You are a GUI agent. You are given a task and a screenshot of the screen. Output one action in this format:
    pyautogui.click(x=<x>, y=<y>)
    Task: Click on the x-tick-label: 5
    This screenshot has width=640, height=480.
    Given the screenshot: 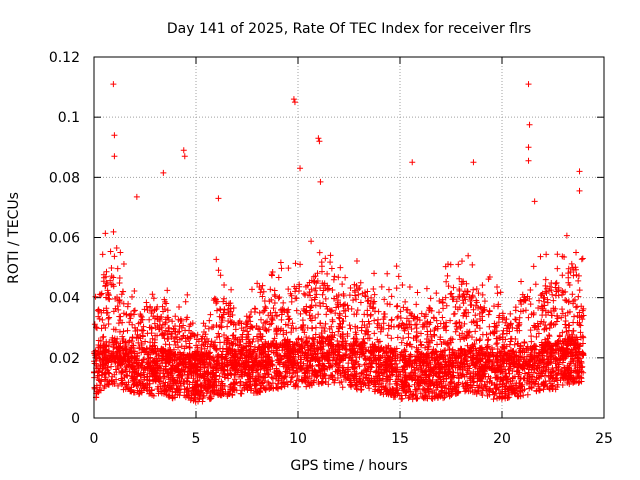 What is the action you would take?
    pyautogui.click(x=196, y=439)
    